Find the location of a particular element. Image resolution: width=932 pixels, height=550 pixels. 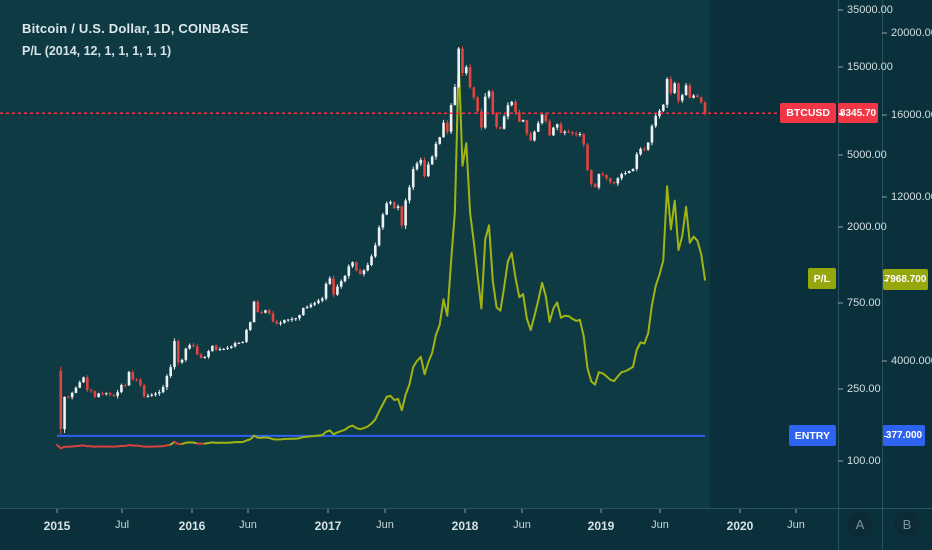

price-b-tick-label: 12000.000 is located at coordinates (911, 197).